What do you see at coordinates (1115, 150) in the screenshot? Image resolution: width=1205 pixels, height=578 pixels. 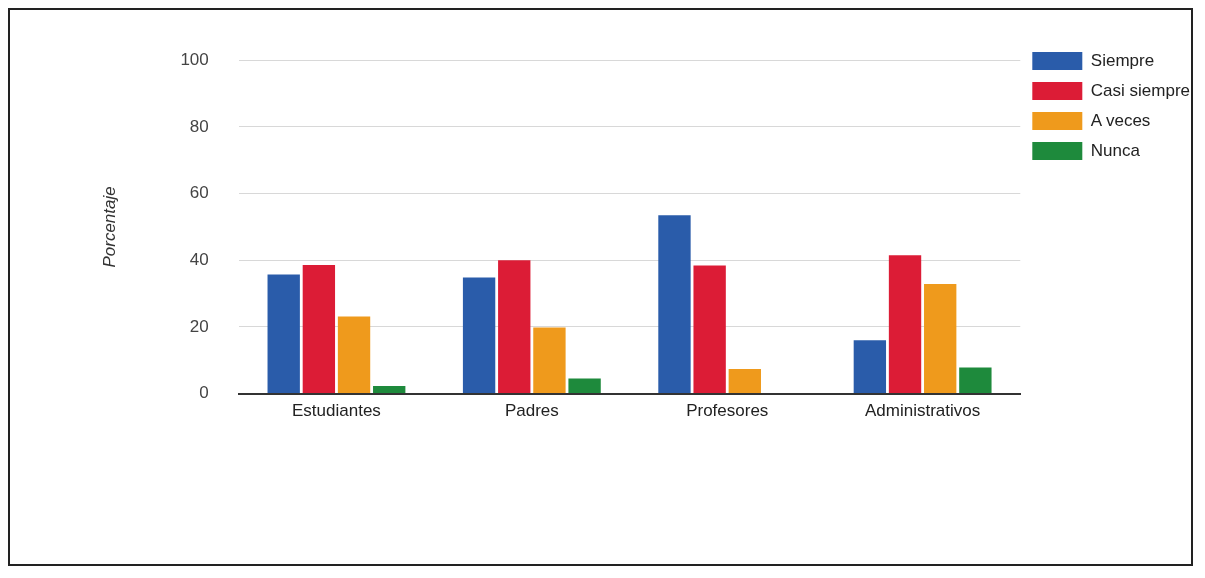 I see `legend-label: Nunca` at bounding box center [1115, 150].